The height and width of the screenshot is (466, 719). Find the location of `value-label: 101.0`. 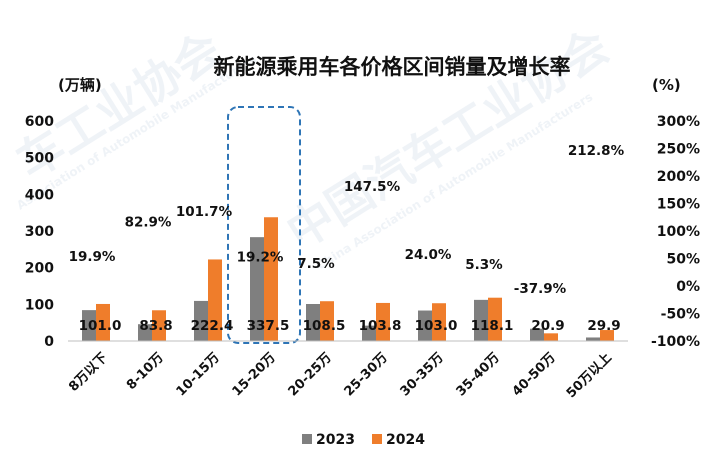

value-label: 101.0 is located at coordinates (100, 326).